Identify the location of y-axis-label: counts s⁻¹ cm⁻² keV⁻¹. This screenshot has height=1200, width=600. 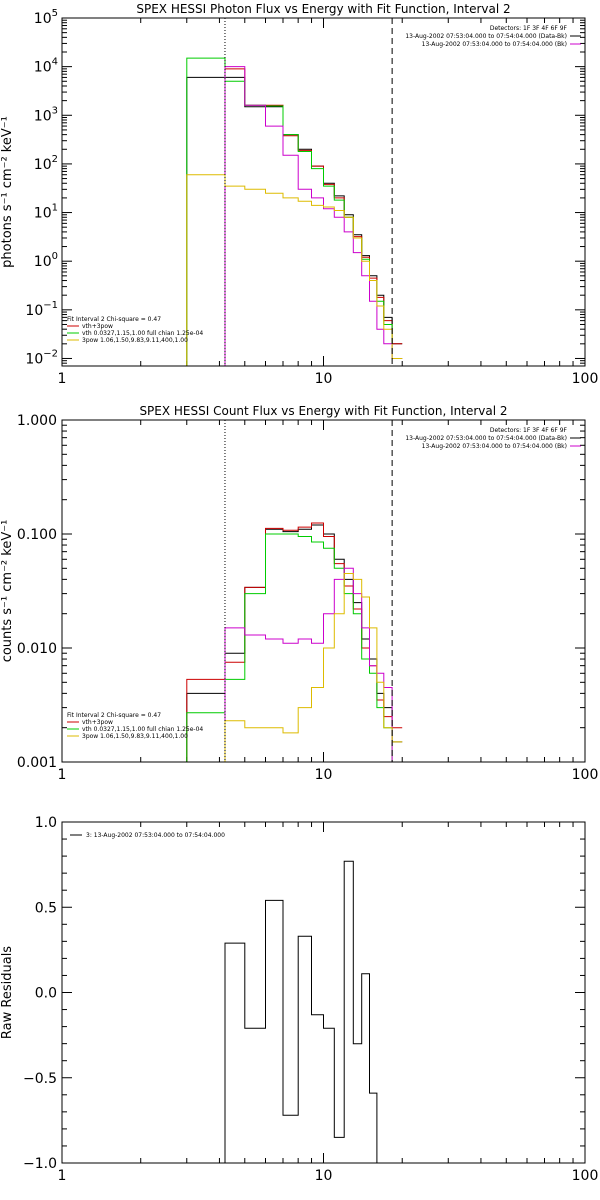
(7, 591).